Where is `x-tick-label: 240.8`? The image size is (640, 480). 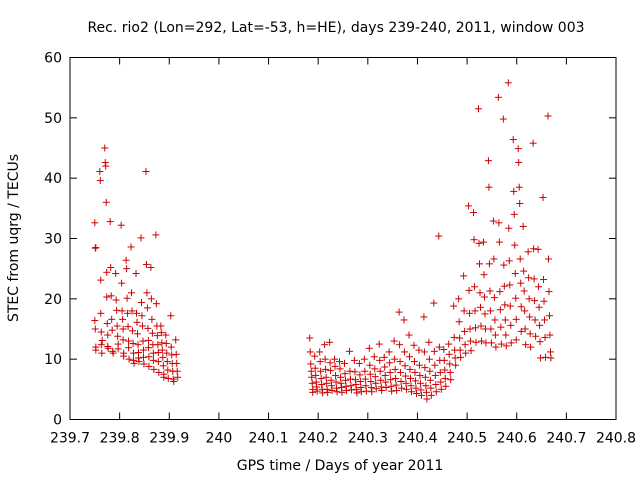 x-tick-label: 240.8 is located at coordinates (616, 439).